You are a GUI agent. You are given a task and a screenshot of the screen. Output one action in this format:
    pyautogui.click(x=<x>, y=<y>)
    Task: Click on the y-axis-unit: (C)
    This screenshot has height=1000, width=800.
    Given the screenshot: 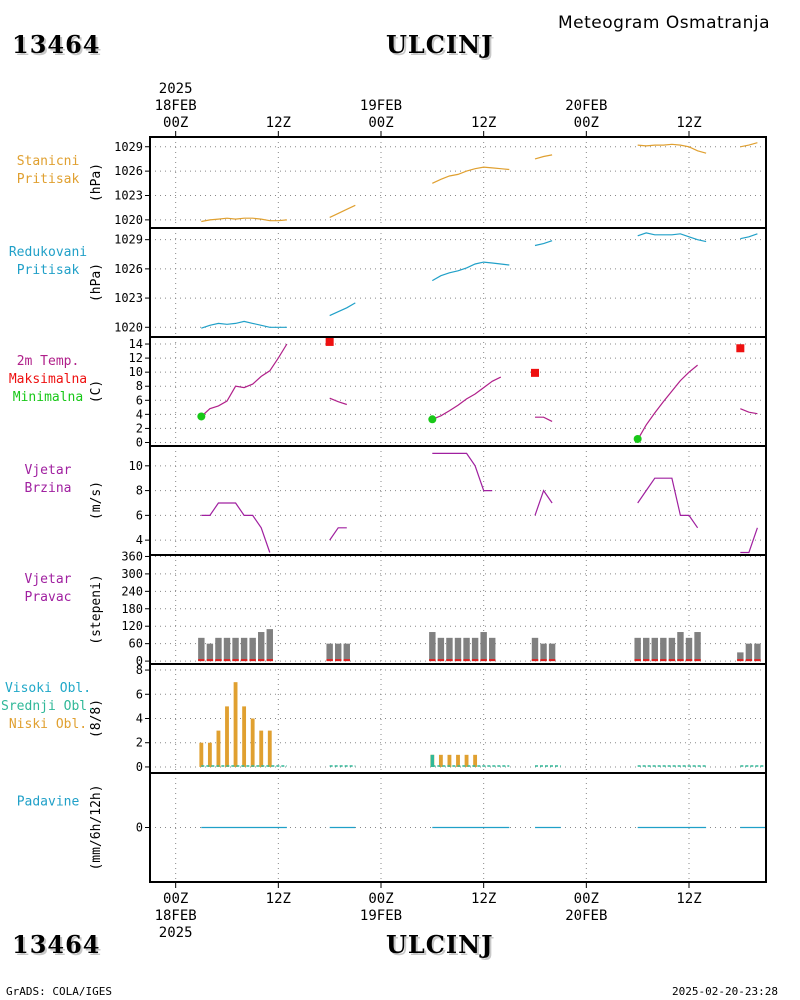 What is the action you would take?
    pyautogui.click(x=96, y=391)
    